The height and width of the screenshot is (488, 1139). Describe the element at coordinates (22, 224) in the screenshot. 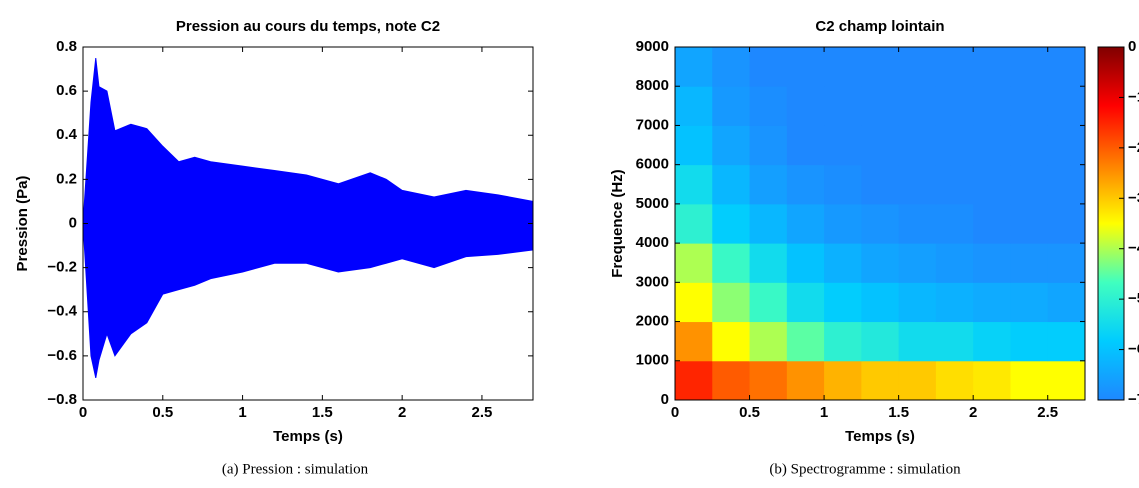

I see `y-axis-label: Pression (Pa)` at that location.